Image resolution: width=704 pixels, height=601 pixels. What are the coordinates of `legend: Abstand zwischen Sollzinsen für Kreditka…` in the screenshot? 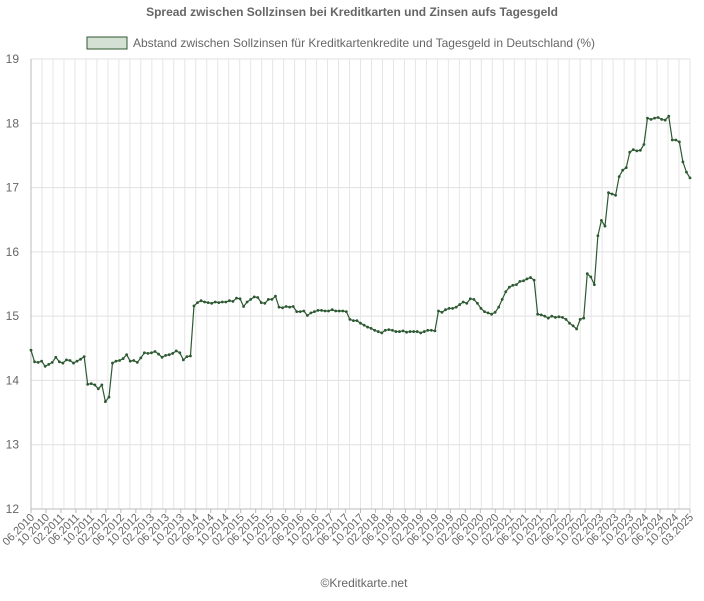 It's located at (340, 43).